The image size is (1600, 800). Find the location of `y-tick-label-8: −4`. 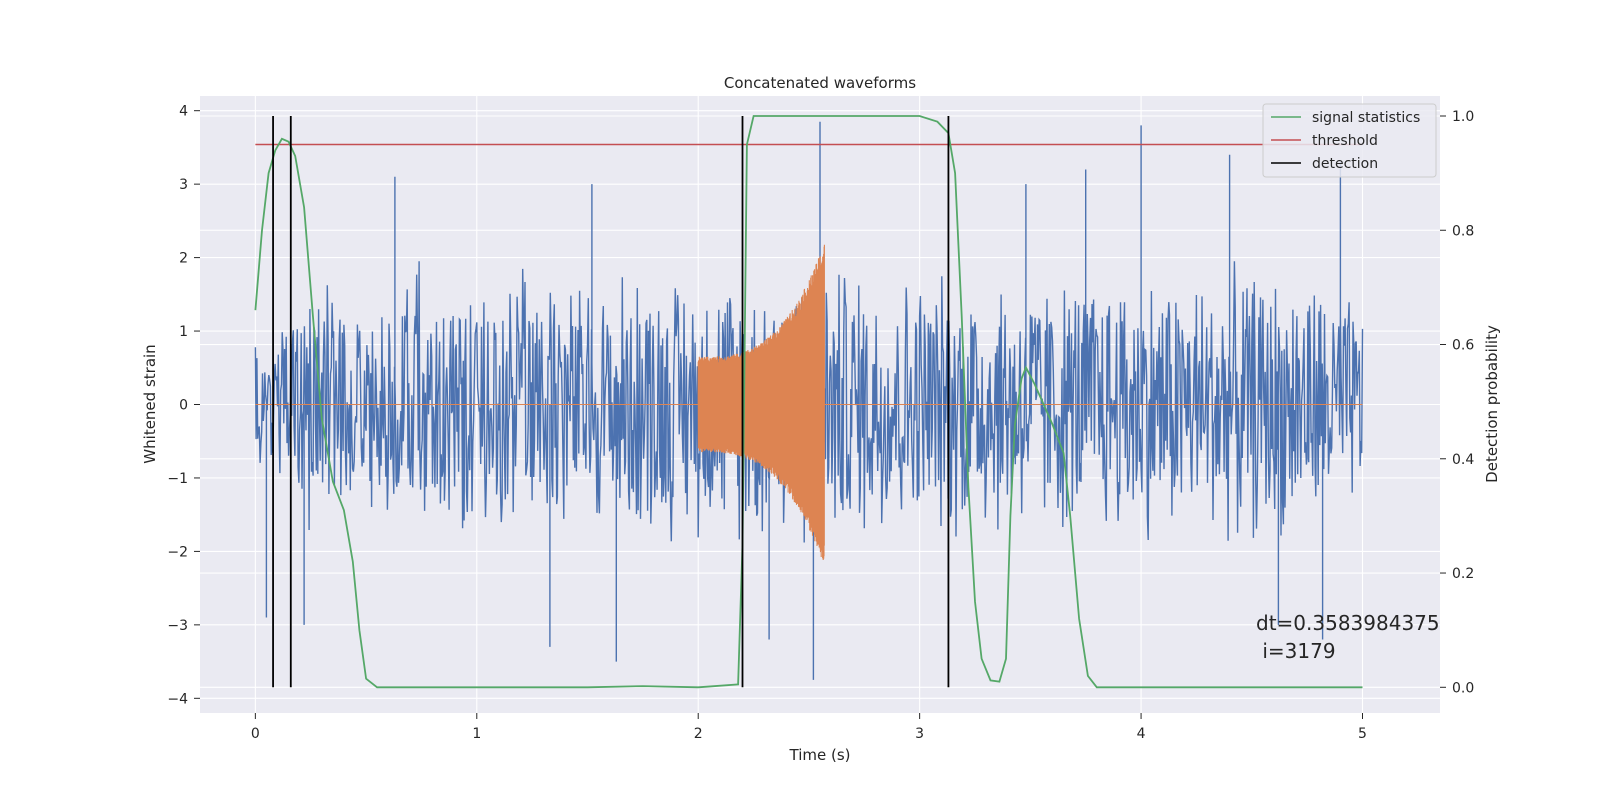

y-tick-label-8: −4 is located at coordinates (177, 699).